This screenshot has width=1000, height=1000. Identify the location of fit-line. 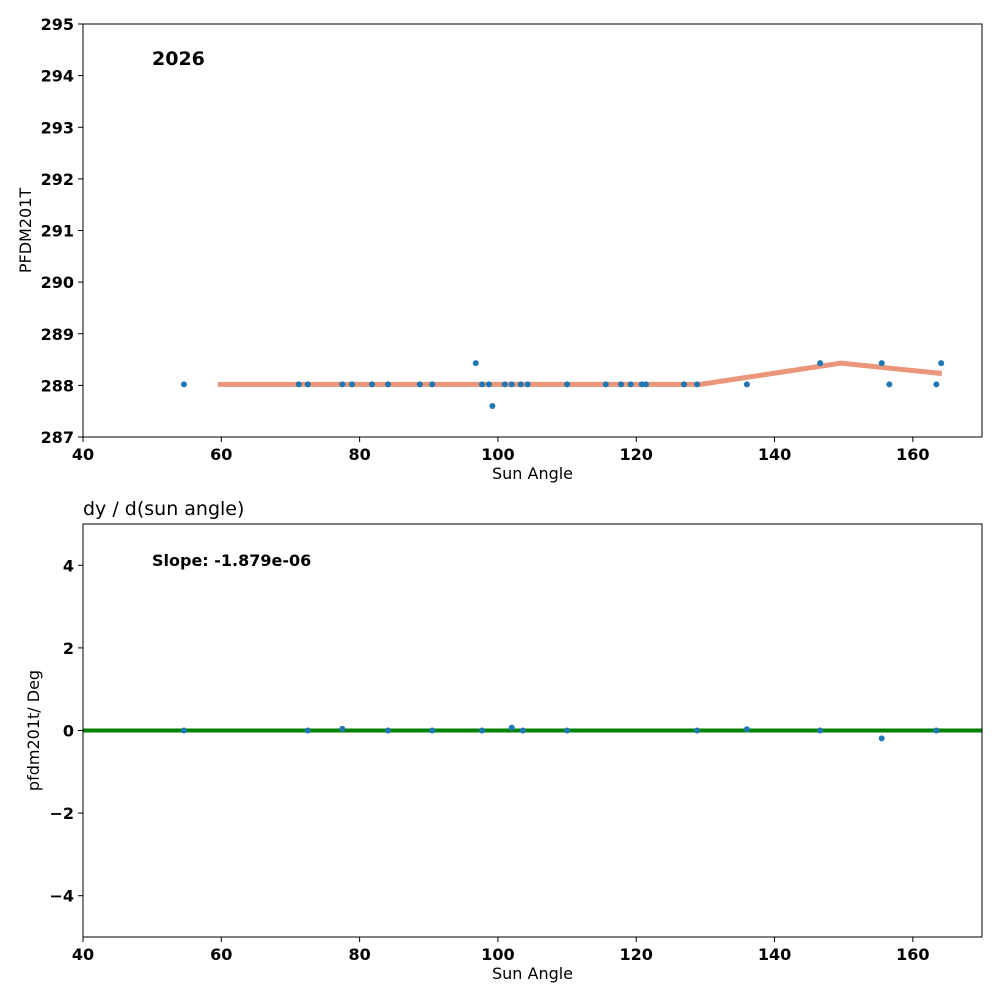
(580, 373).